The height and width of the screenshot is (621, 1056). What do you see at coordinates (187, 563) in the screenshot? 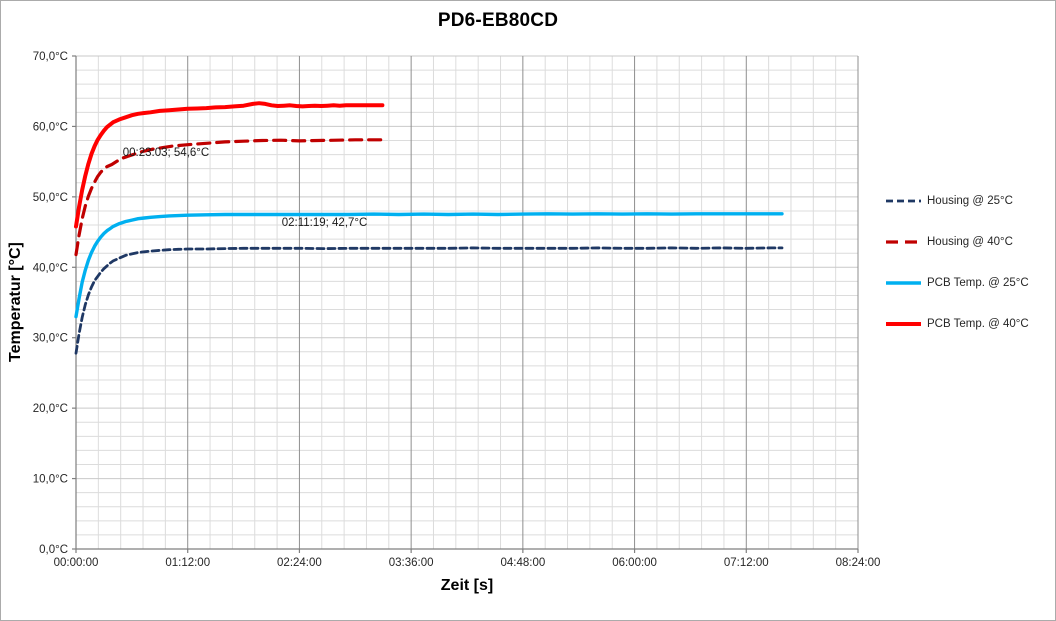
I see `x-tick-label: 01:12:00` at bounding box center [187, 563].